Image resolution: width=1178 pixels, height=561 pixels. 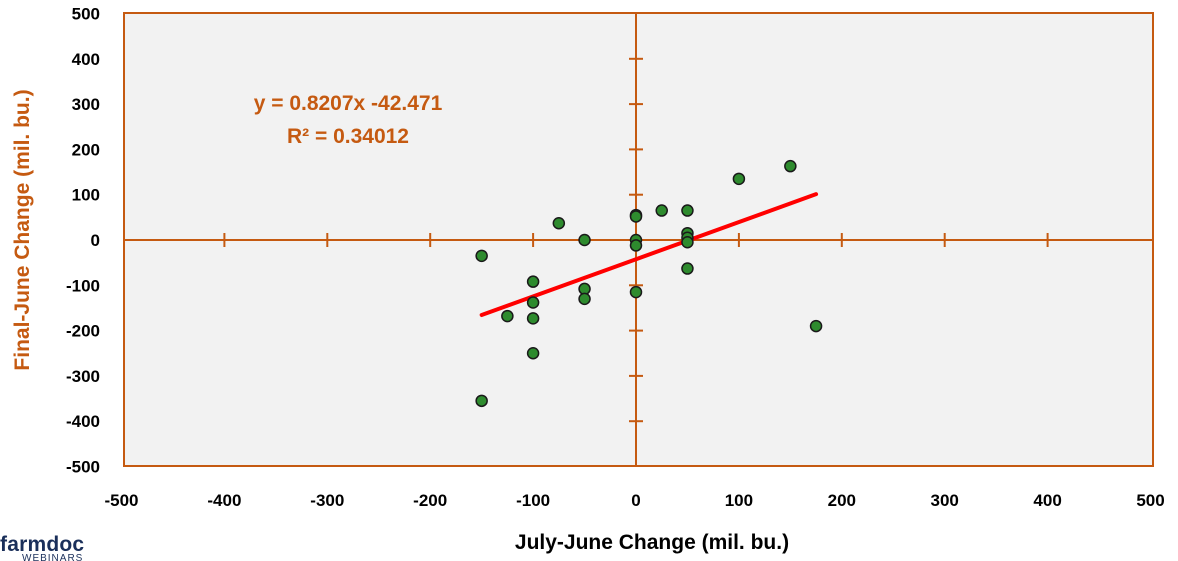 What do you see at coordinates (1150, 500) in the screenshot?
I see `x-tick-label: 500` at bounding box center [1150, 500].